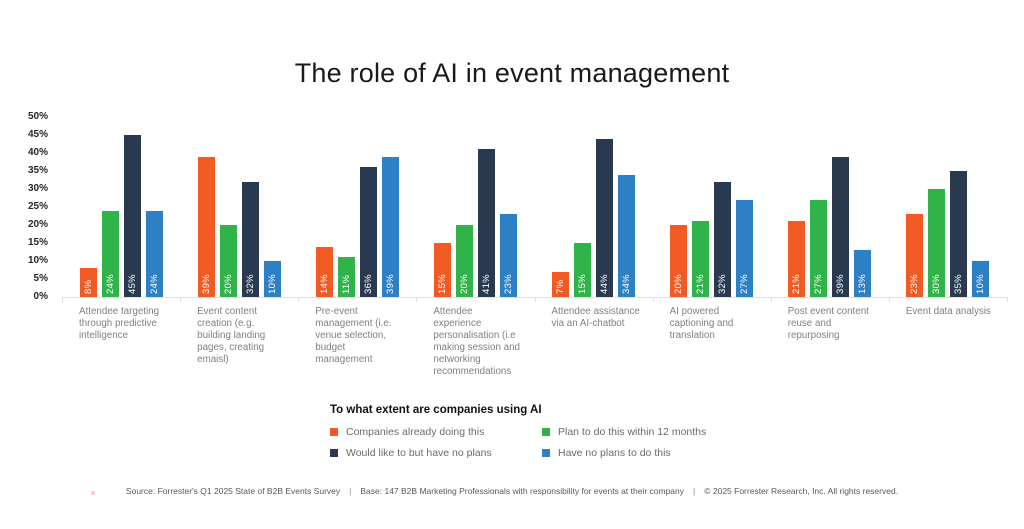  I want to click on bar-group: 20% 21% 32% 27%, so click(712, 207).